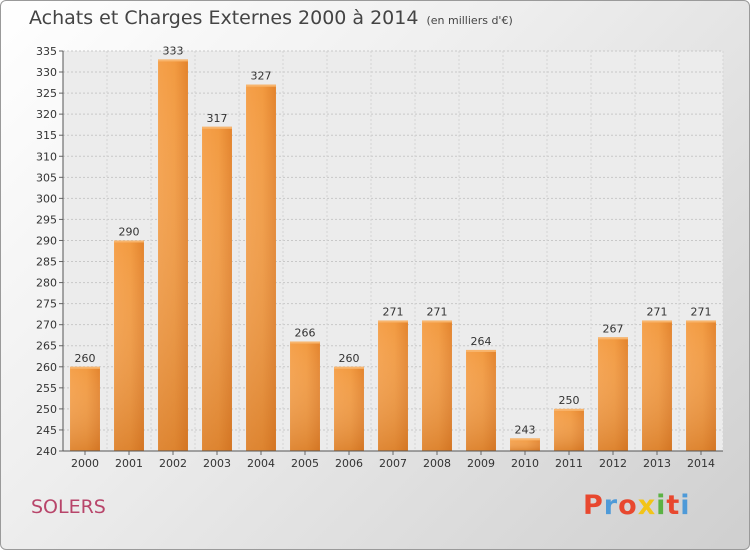 Image resolution: width=750 pixels, height=550 pixels. I want to click on x-tick-label: 2003, so click(217, 463).